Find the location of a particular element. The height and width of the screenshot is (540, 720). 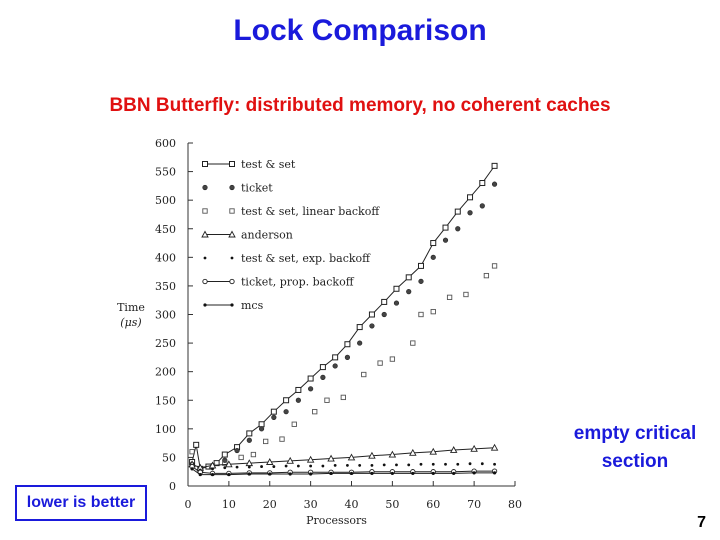

lower-is-better-badge: lower is better is located at coordinates (81, 503).